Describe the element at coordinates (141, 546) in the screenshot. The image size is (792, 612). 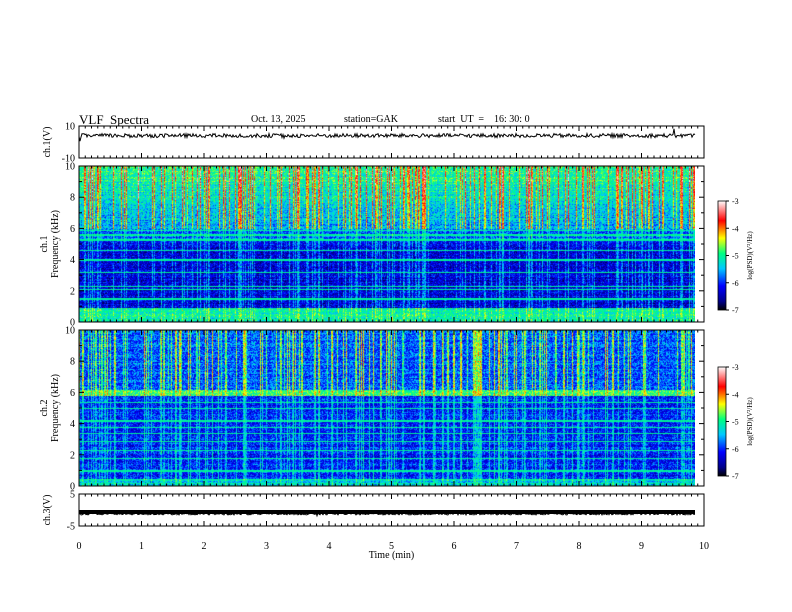
I see `x-tick-label: 1` at that location.